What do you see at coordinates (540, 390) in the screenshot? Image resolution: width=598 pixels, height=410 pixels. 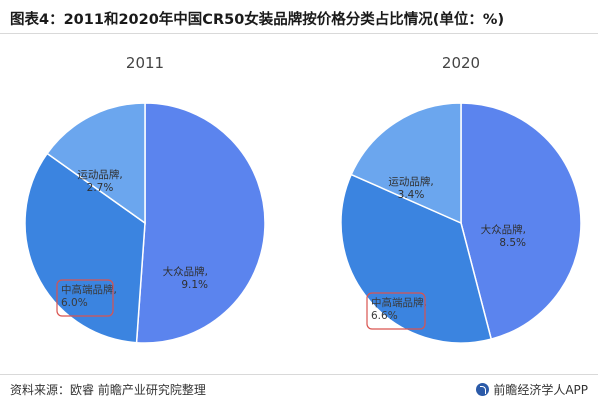 I see `brand-name: 前瞻经济学人APP` at bounding box center [540, 390].